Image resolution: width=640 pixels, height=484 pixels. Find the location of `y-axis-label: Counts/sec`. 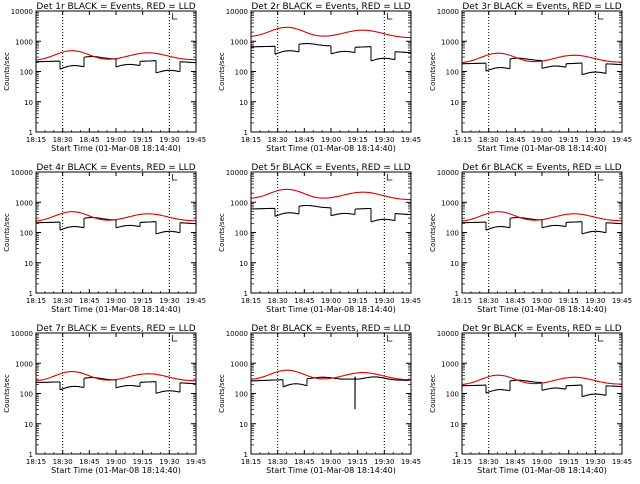

y-axis-label: Counts/sec is located at coordinates (433, 232).